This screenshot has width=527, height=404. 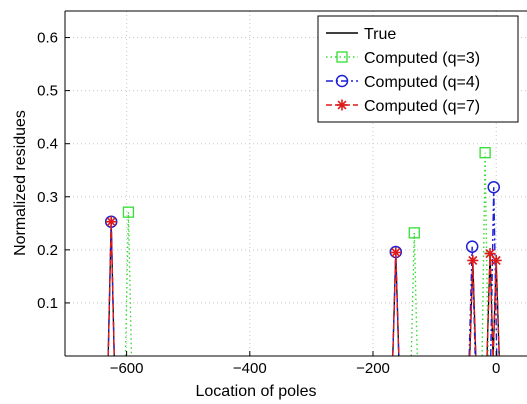 I want to click on y-tick-label: 0.6, so click(x=47, y=38).